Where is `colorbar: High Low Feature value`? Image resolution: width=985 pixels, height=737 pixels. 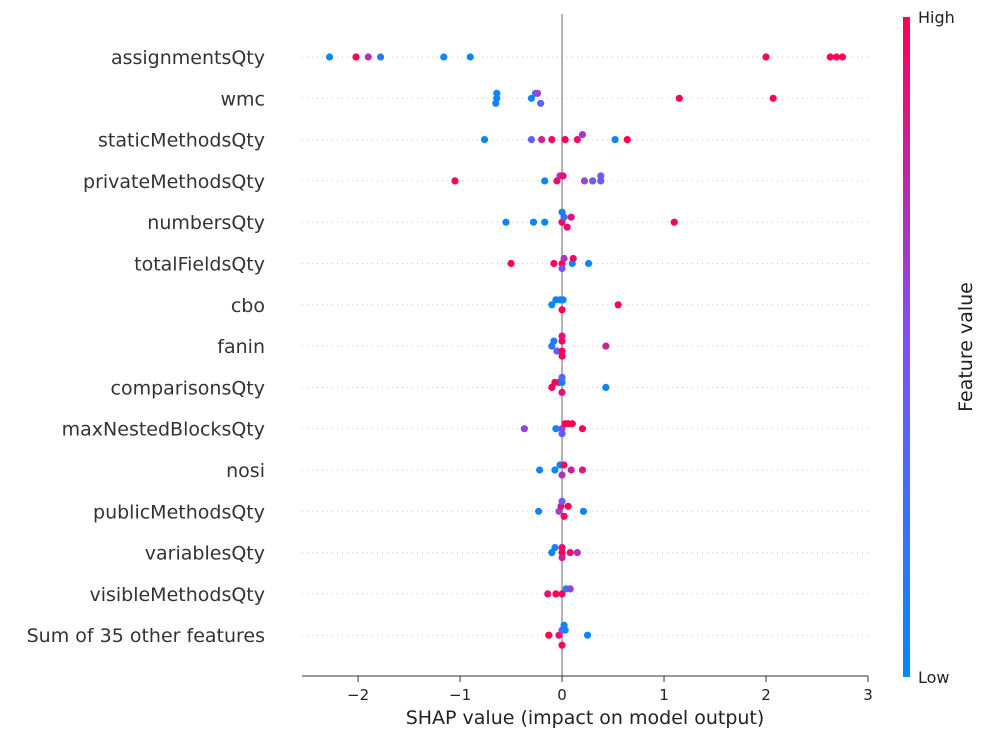 colorbar: High Low Feature value is located at coordinates (940, 347).